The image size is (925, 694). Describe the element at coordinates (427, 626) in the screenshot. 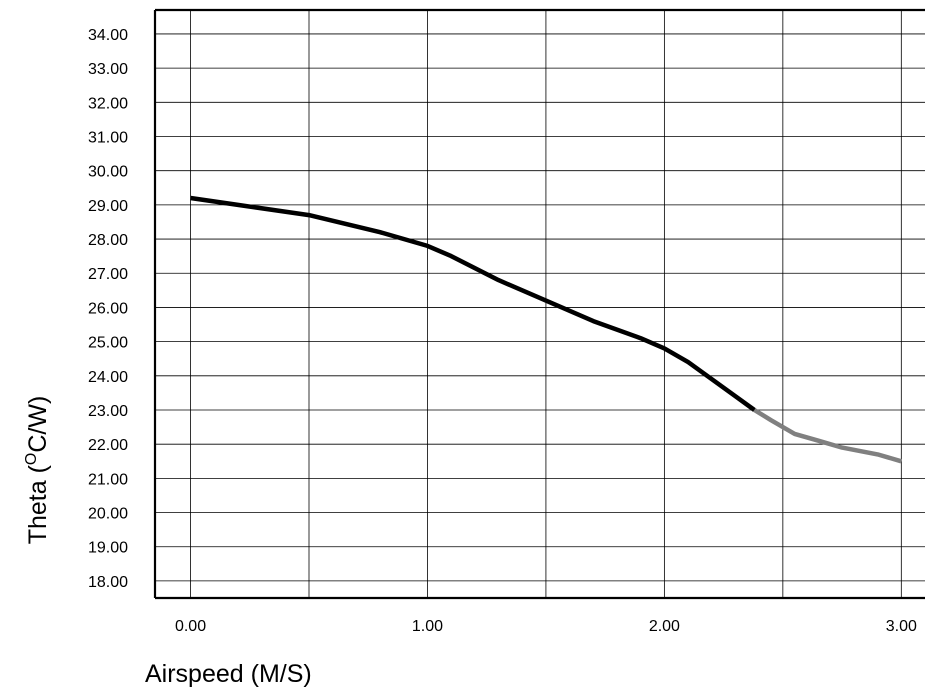

I see `x-tick-label: 1.00` at that location.